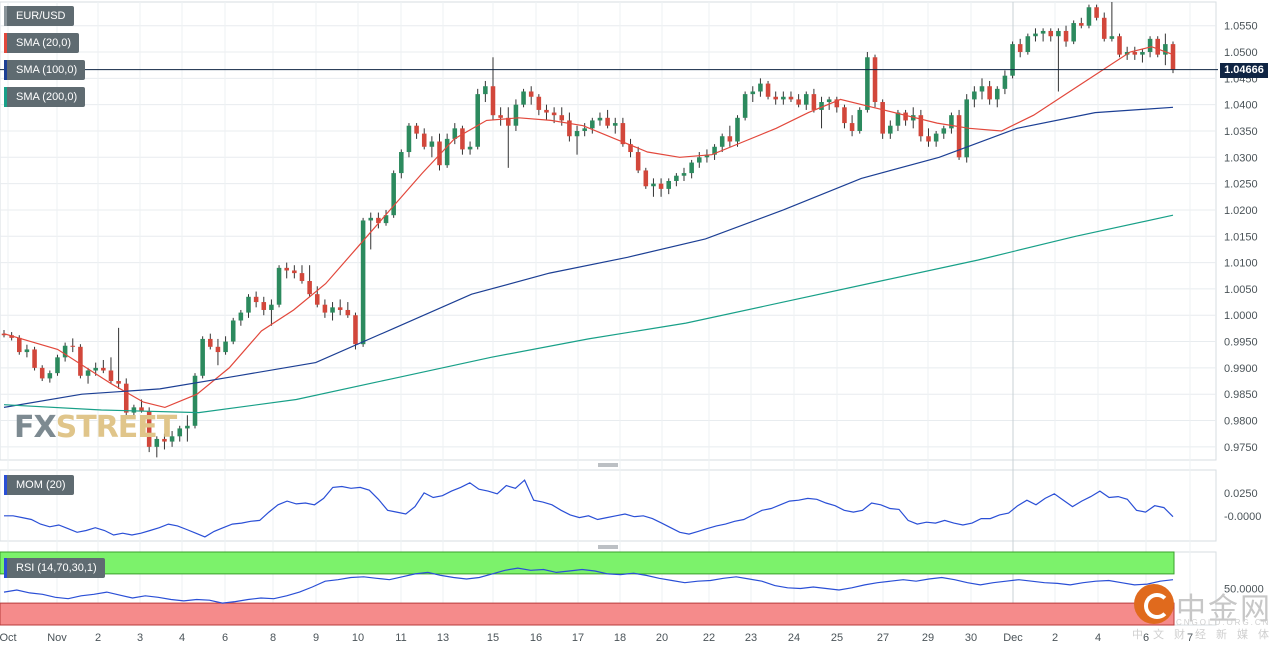 The image size is (1287, 656). Describe the element at coordinates (662, 638) in the screenshot. I see `x-tick-label: 20` at that location.